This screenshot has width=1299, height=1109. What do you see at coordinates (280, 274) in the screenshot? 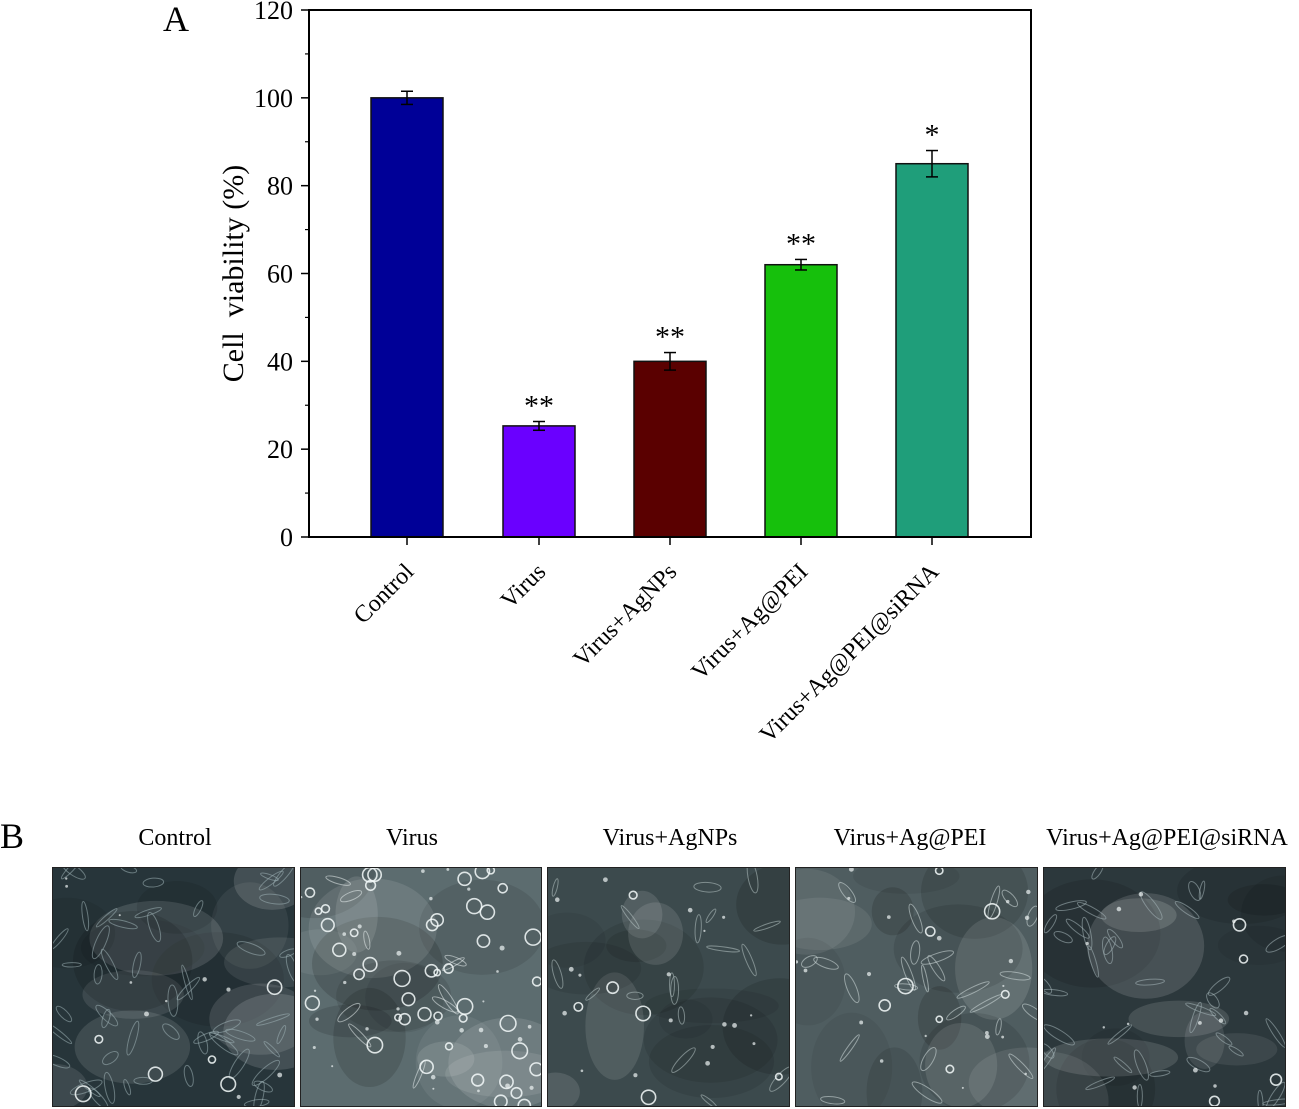
I see `y-tick-label-3: 60` at bounding box center [280, 274].